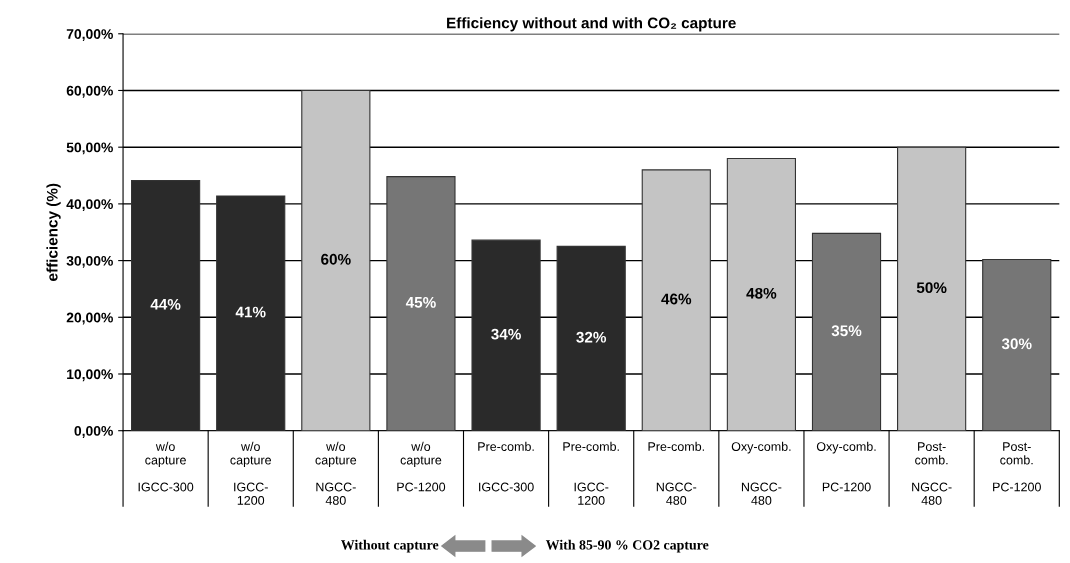 Image resolution: width=1070 pixels, height=563 pixels. Describe the element at coordinates (421, 466) in the screenshot. I see `category-label: w/o capture PC-1200` at that location.